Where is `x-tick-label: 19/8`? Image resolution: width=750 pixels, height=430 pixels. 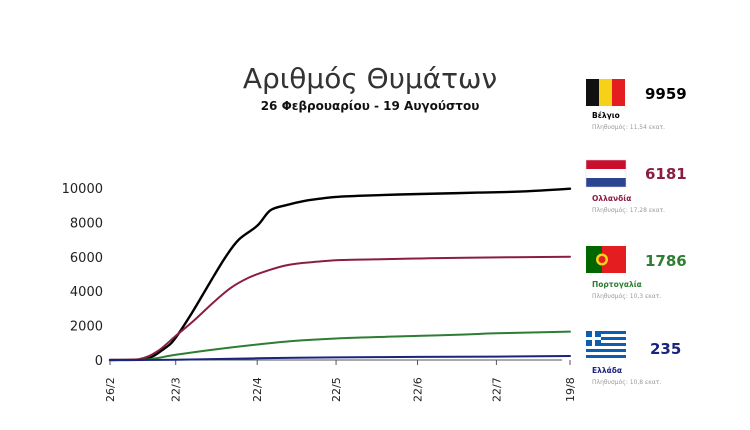
x-tick-label: 19/8 is located at coordinates (570, 389).